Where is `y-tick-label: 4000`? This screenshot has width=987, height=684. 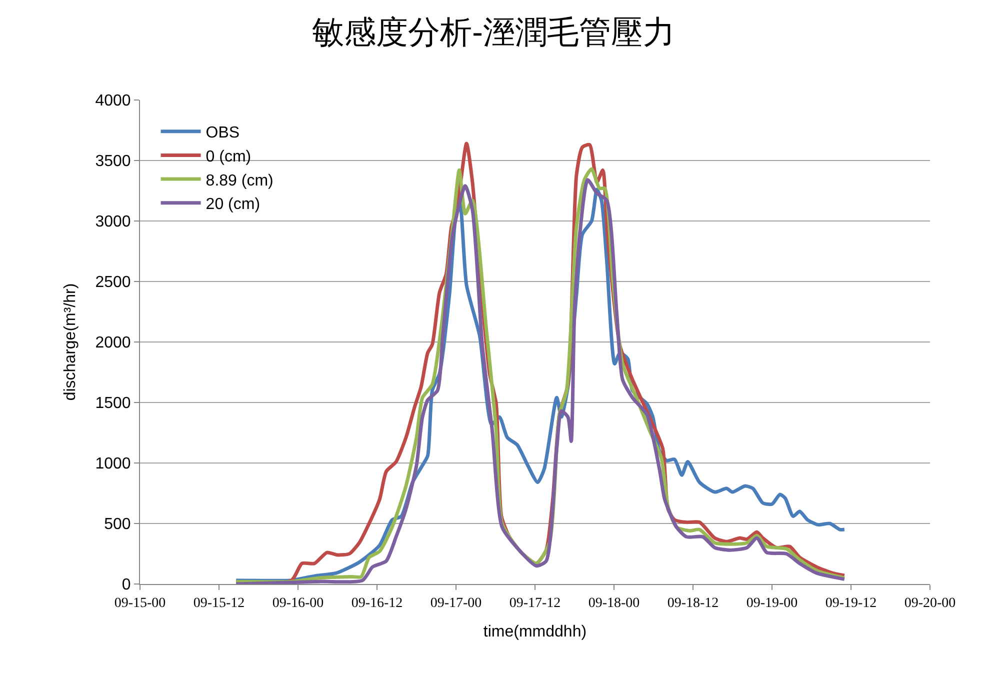 y-tick-label: 4000 is located at coordinates (113, 101).